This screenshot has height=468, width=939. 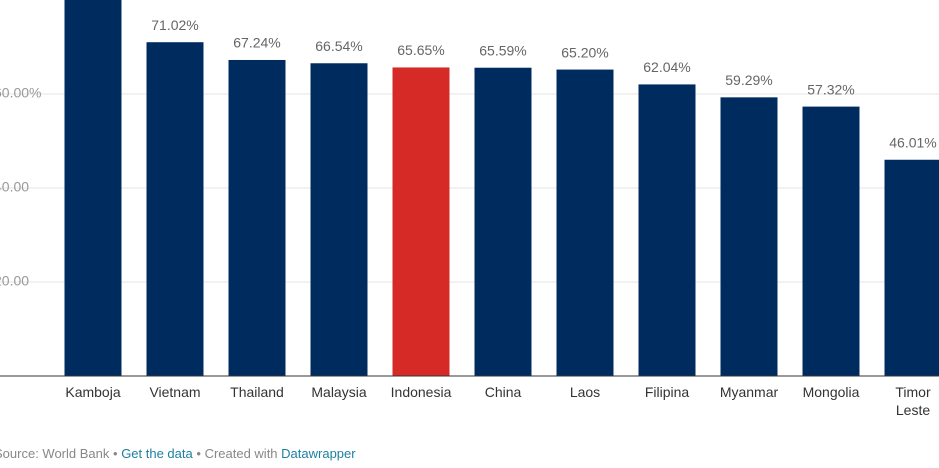 What do you see at coordinates (584, 52) in the screenshot?
I see `value-label: 65.20%` at bounding box center [584, 52].